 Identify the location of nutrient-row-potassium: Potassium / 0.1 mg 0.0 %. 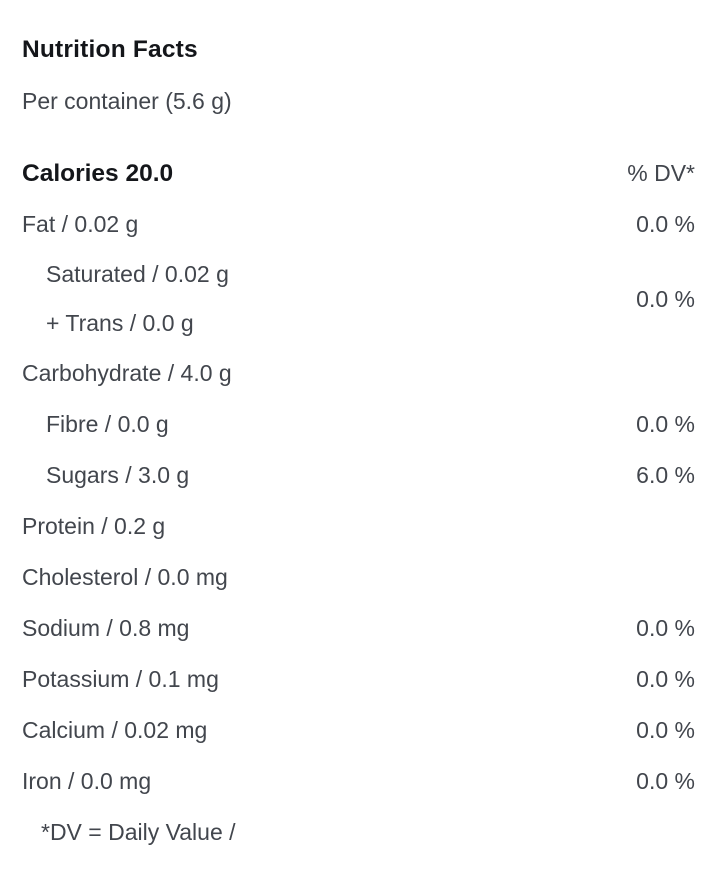
(358, 679).